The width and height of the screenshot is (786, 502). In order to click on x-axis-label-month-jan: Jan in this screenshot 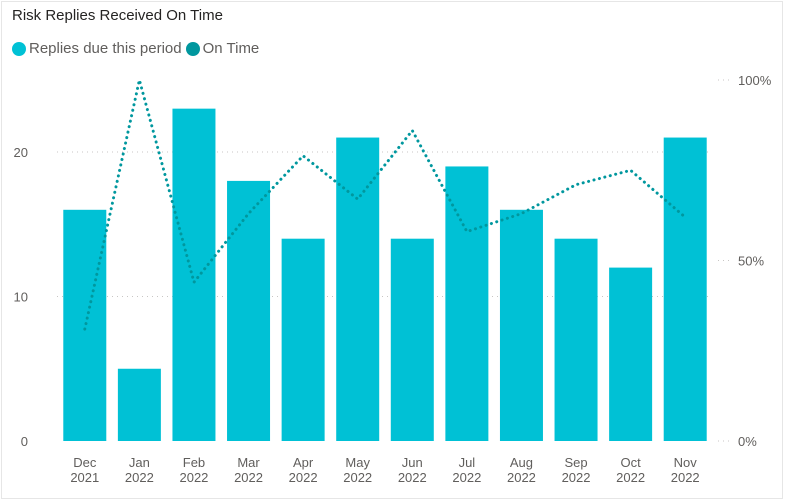, I will do `click(139, 462)`.